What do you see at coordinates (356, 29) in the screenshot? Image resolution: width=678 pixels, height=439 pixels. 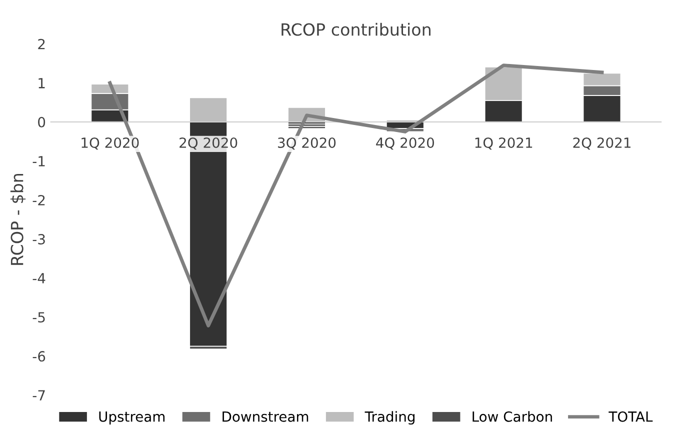 I see `chart-title: RCOP contribution` at bounding box center [356, 29].